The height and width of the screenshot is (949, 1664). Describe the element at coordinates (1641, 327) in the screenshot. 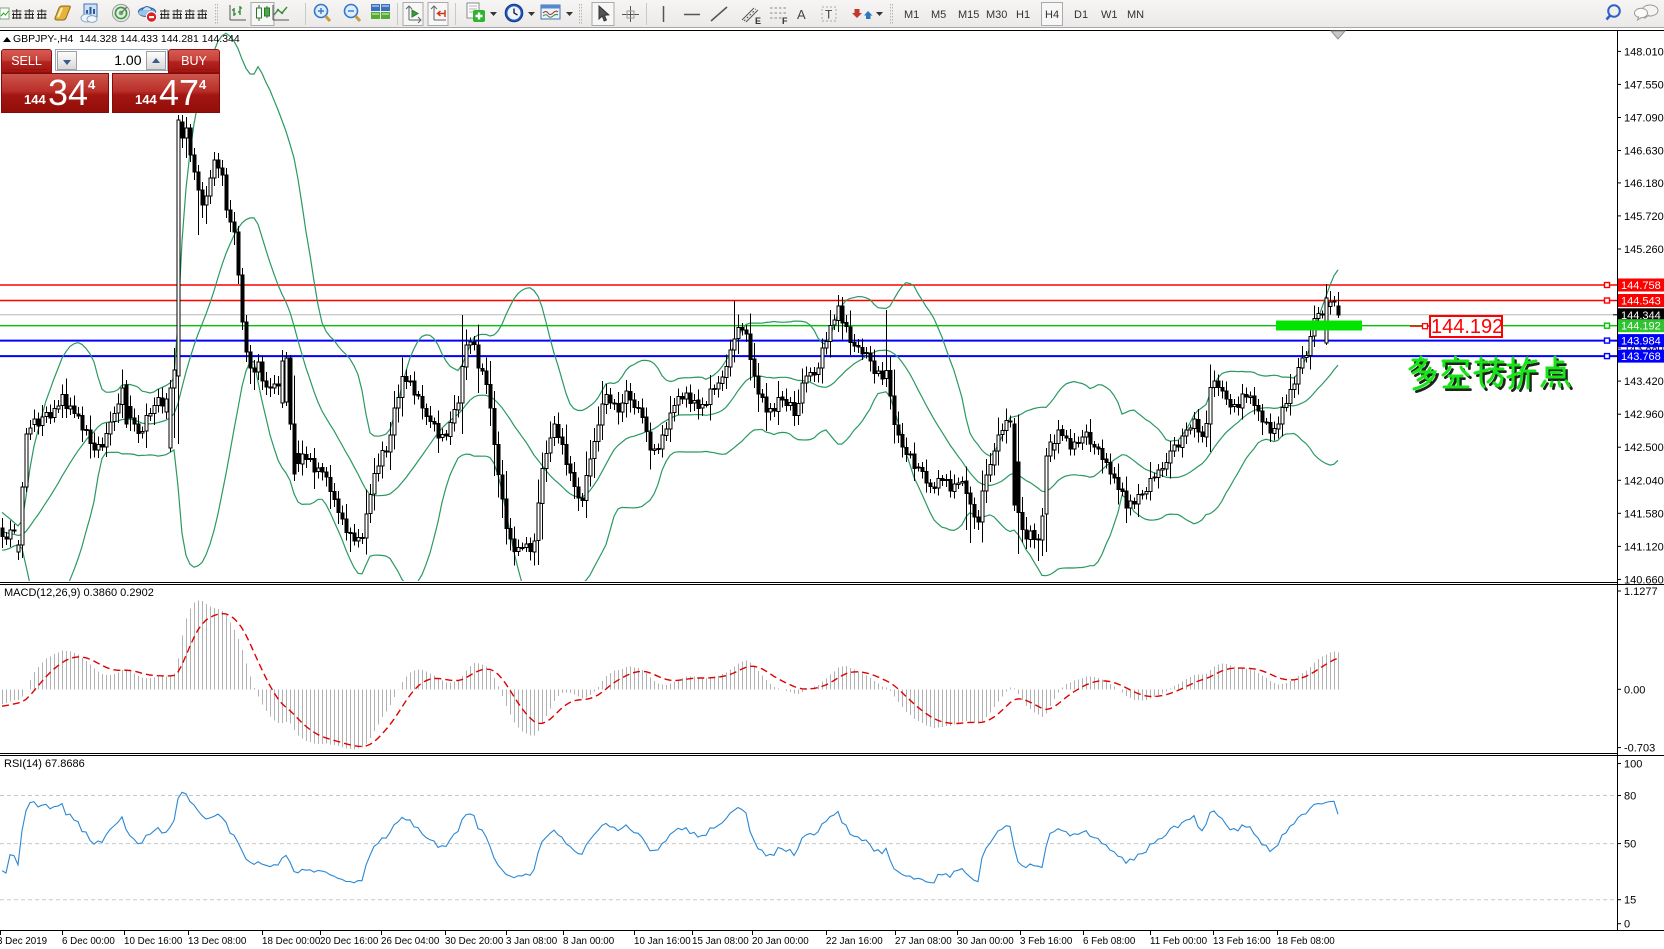

I see `svg-text: 144.192` at that location.